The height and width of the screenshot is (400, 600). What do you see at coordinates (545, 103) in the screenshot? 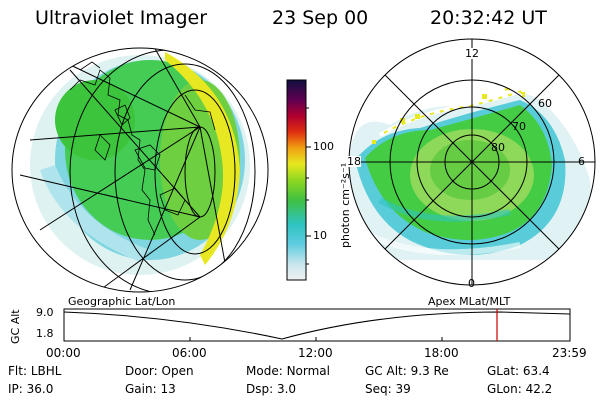
I see `lat-label-60: 60` at bounding box center [545, 103].